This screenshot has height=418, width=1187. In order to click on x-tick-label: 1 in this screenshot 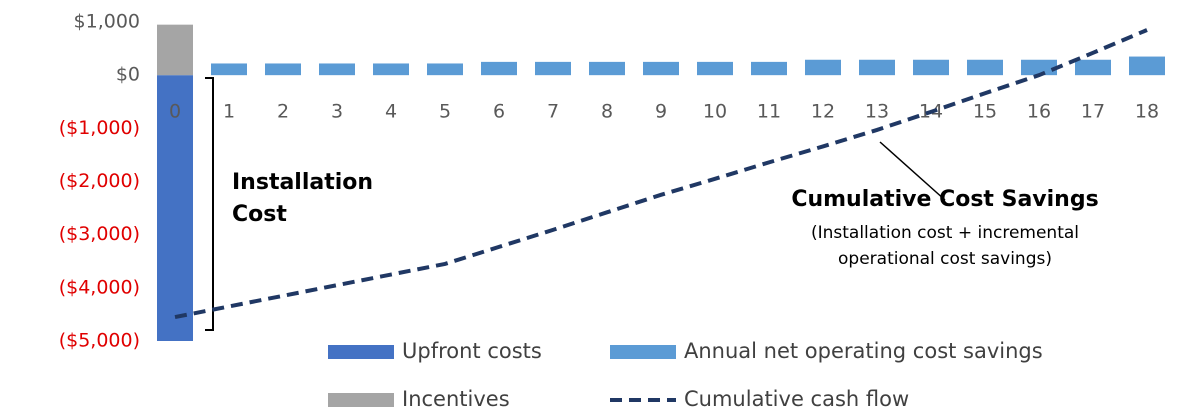, I will do `click(229, 112)`.